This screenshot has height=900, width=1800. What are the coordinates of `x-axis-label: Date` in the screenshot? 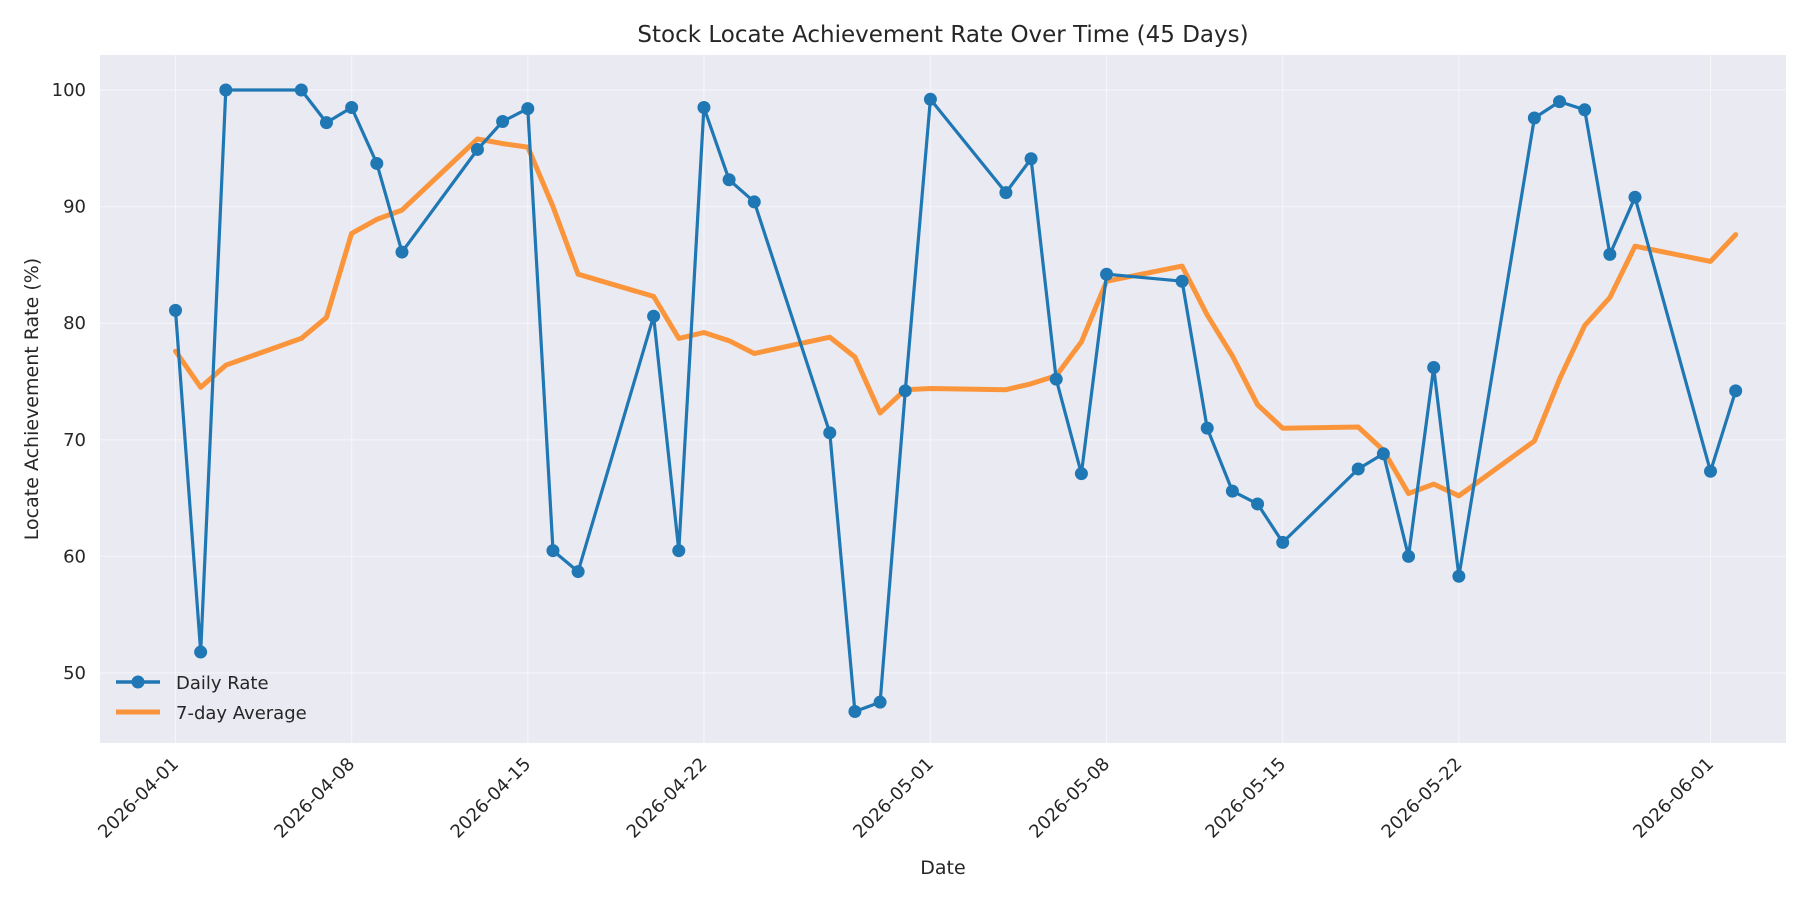 It's located at (942, 868).